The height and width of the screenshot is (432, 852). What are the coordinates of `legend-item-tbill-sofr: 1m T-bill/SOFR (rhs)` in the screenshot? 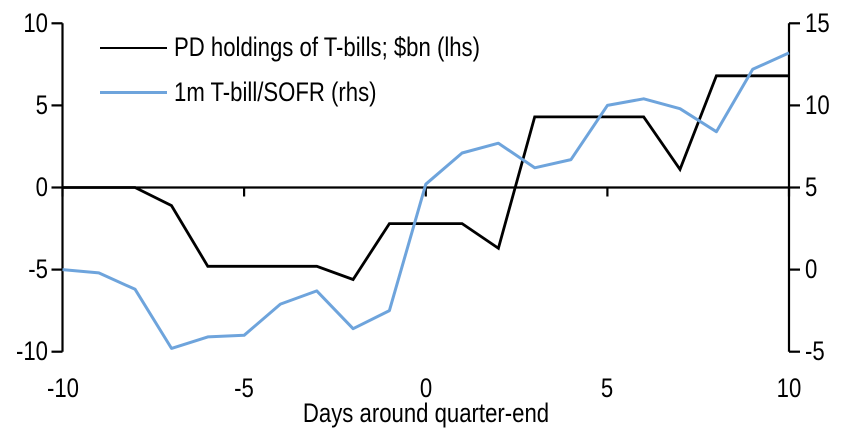 It's located at (323, 92).